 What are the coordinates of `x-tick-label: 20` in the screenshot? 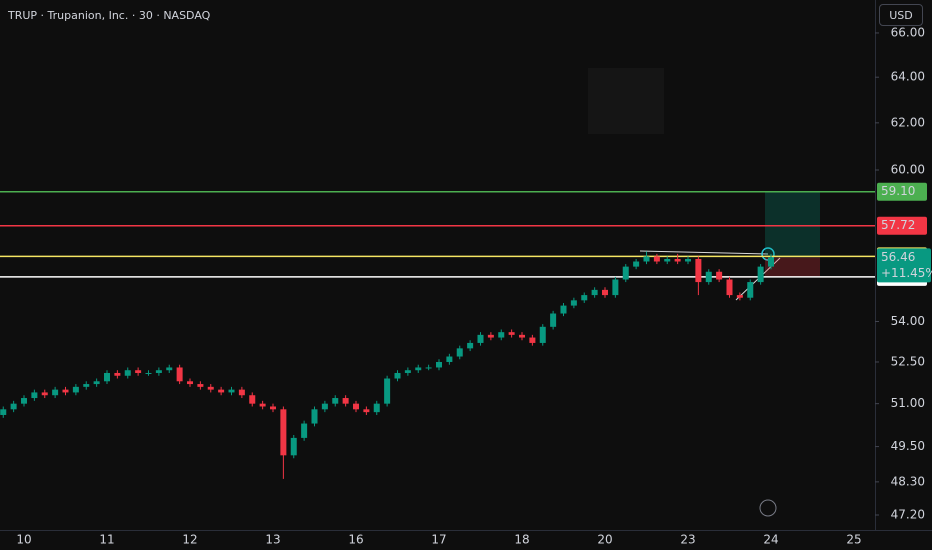 It's located at (604, 540).